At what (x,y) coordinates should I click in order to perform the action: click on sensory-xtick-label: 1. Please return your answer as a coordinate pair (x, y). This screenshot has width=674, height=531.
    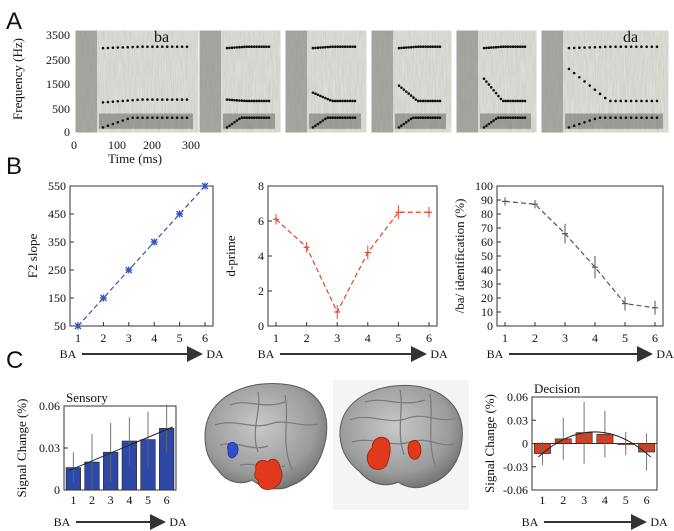
    Looking at the image, I should click on (73, 500).